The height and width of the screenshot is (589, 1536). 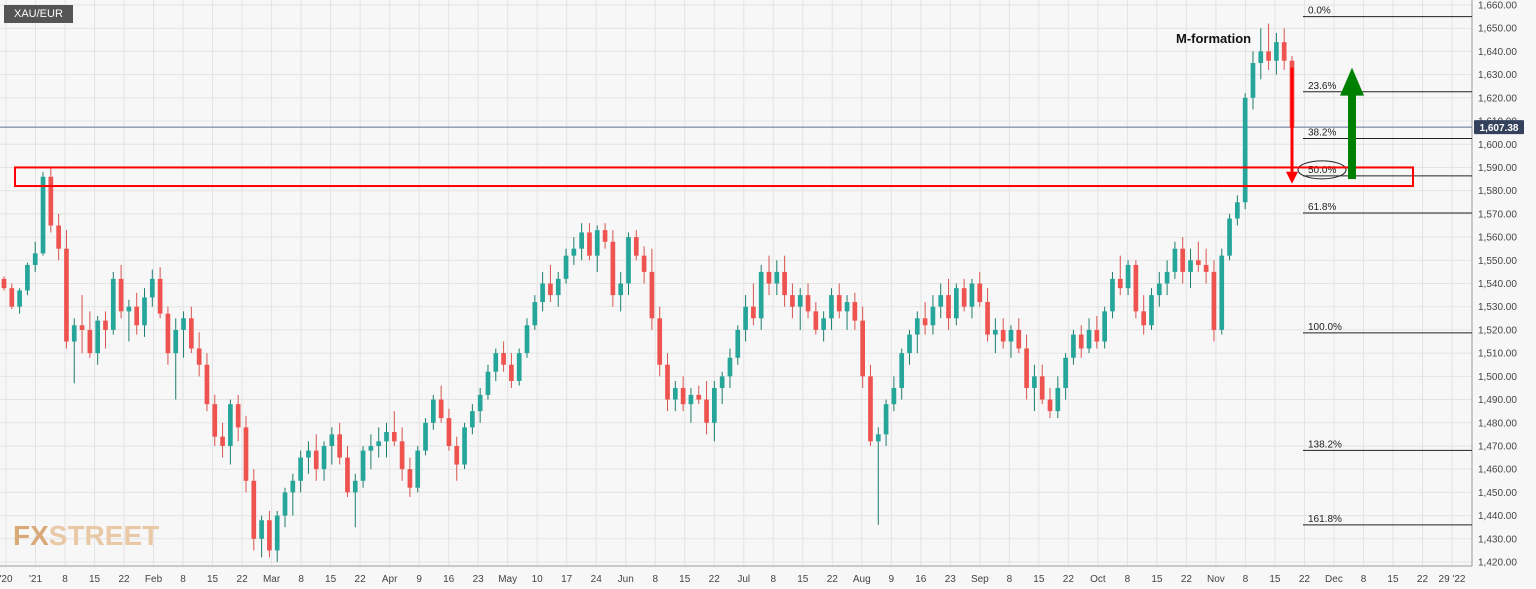 I want to click on x-tick-label: Jun, so click(x=626, y=579).